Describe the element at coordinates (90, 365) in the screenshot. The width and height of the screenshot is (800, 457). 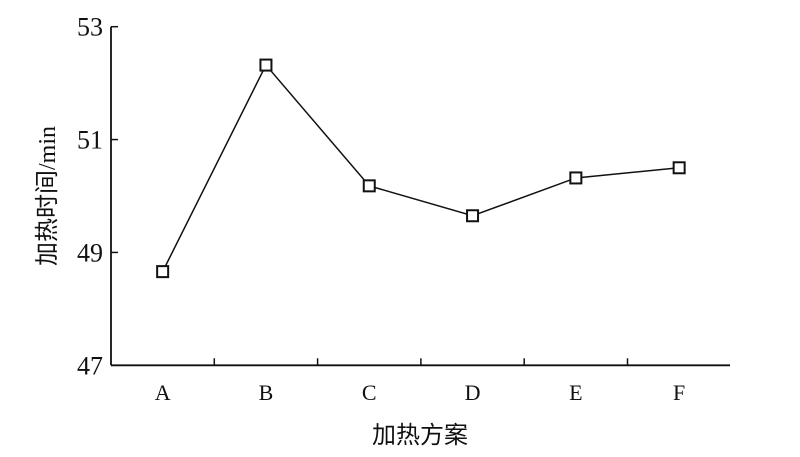
I see `y-tick-label: 47` at that location.